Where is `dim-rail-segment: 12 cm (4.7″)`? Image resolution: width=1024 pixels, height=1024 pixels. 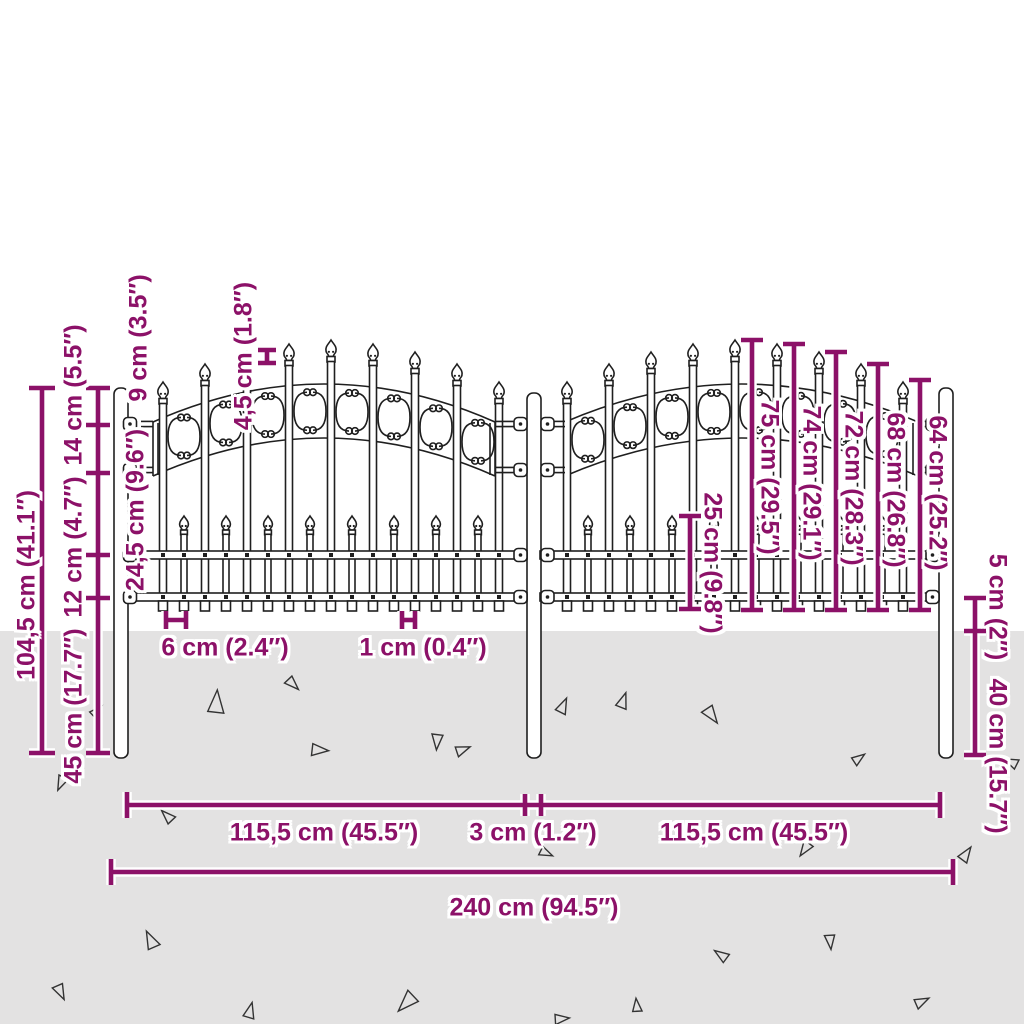 dim-rail-segment: 12 cm (4.7″) is located at coordinates (73, 547).